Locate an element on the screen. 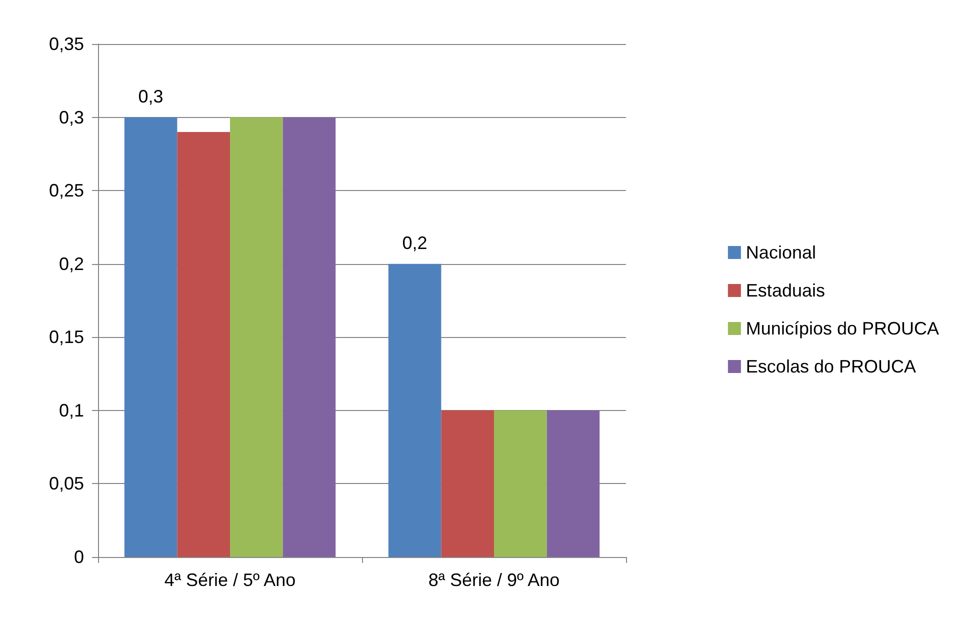 The height and width of the screenshot is (619, 954). x-tick-label: 4ª Série / 5º Ano is located at coordinates (230, 580).